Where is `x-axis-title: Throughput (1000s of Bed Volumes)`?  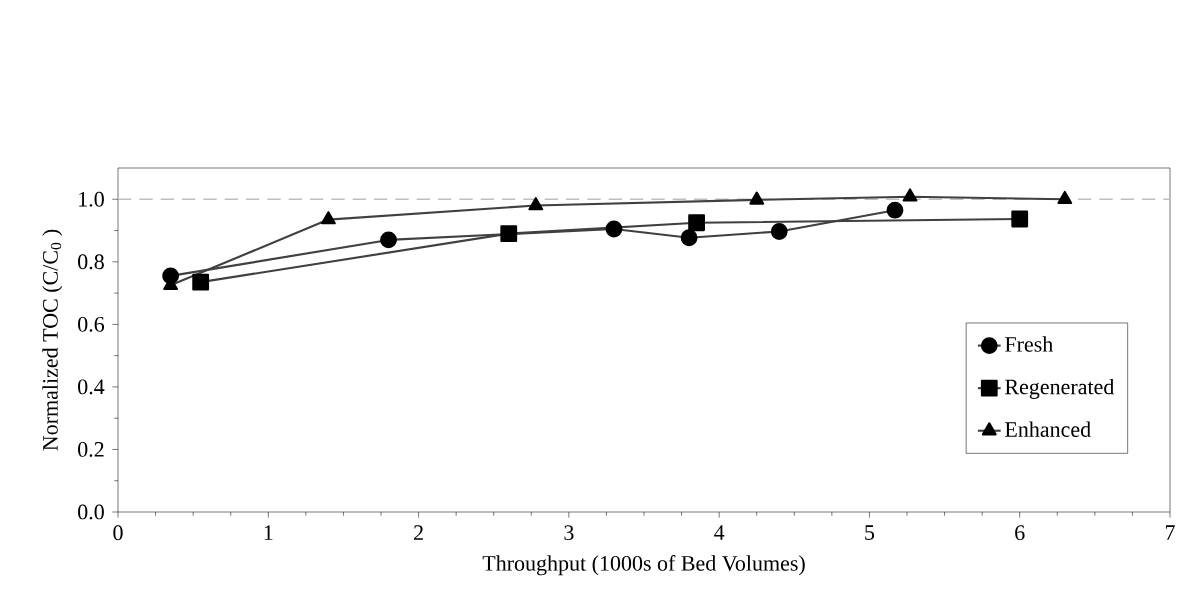 x-axis-title: Throughput (1000s of Bed Volumes) is located at coordinates (643, 565).